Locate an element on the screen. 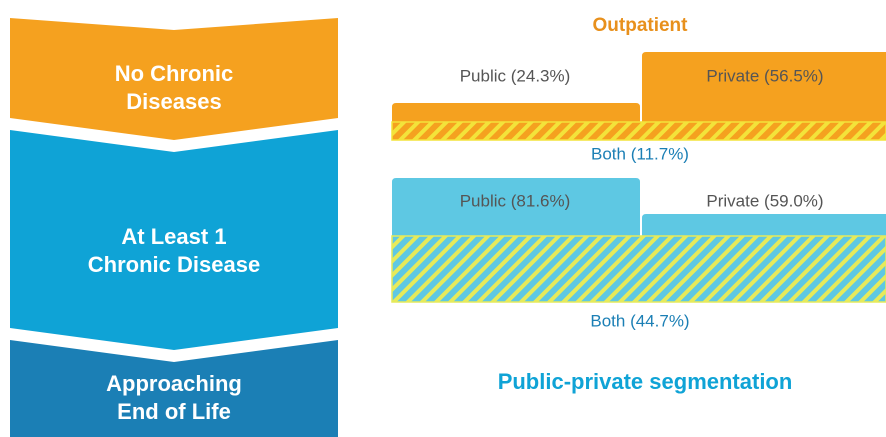 The width and height of the screenshot is (886, 437). stage-label: Diseases is located at coordinates (173, 101).